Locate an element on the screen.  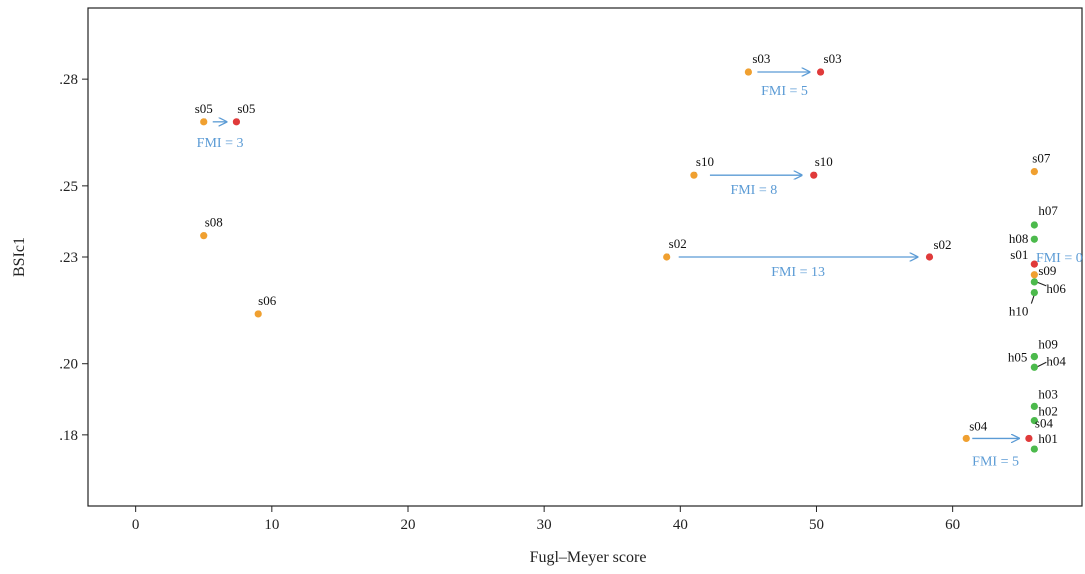
data-point-h02 is located at coordinates (1034, 421).